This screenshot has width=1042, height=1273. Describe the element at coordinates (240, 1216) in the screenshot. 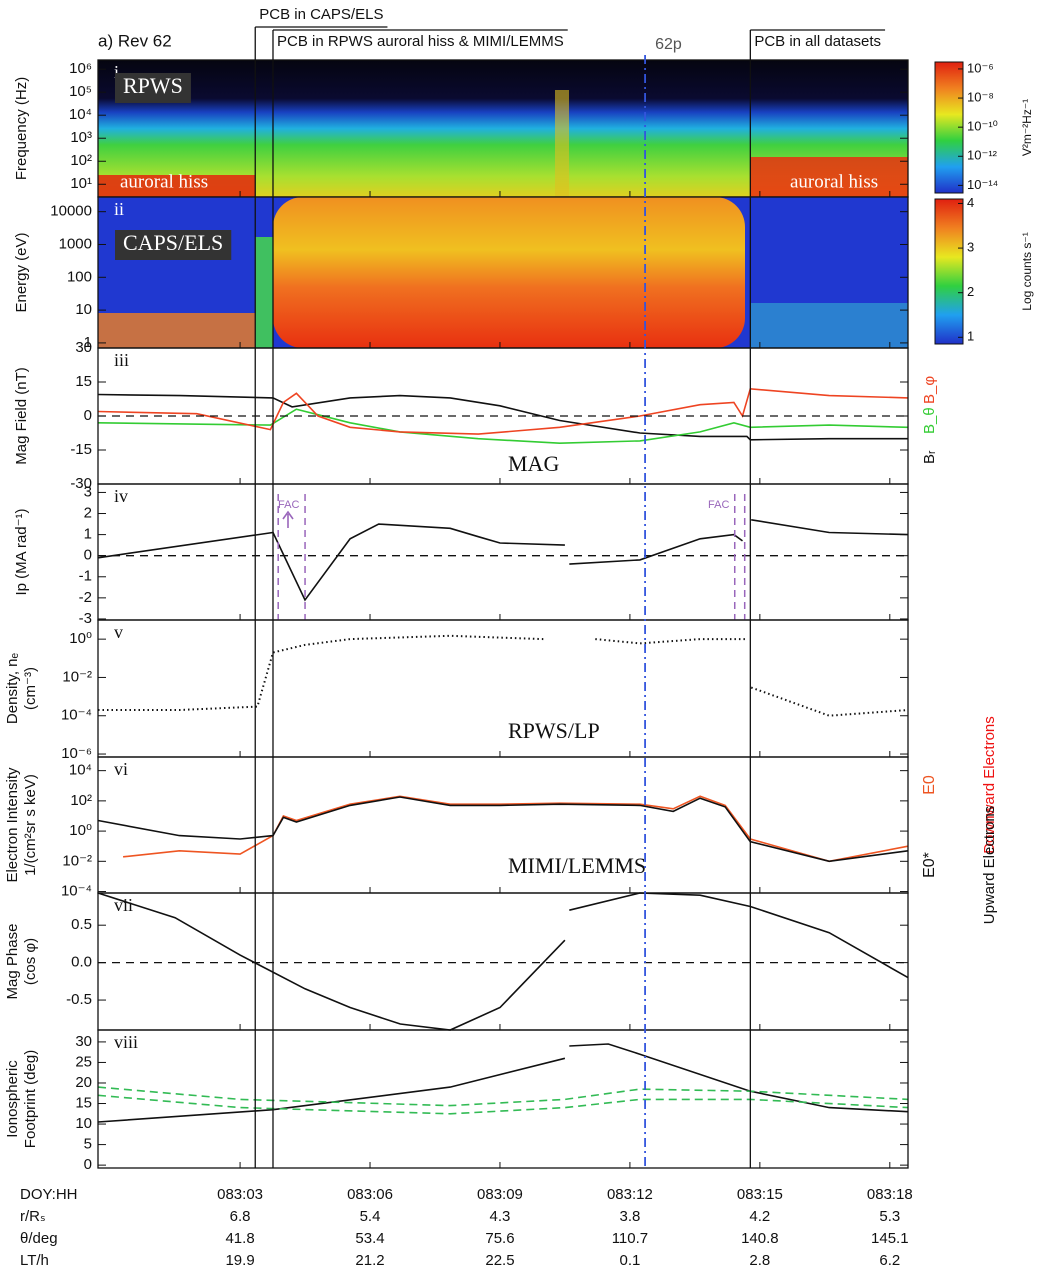

I see `ephemeris-value: 6.8` at that location.